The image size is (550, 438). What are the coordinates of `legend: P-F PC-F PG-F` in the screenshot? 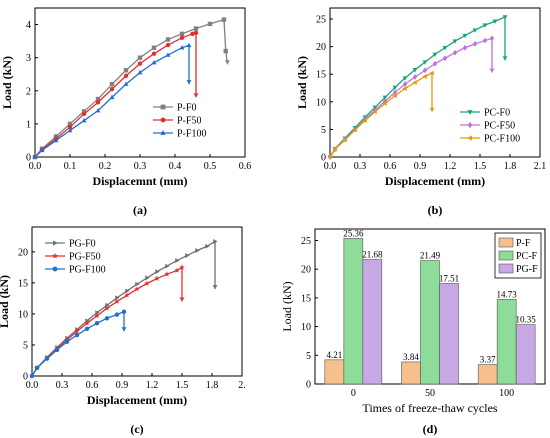 It's located at (518, 255).